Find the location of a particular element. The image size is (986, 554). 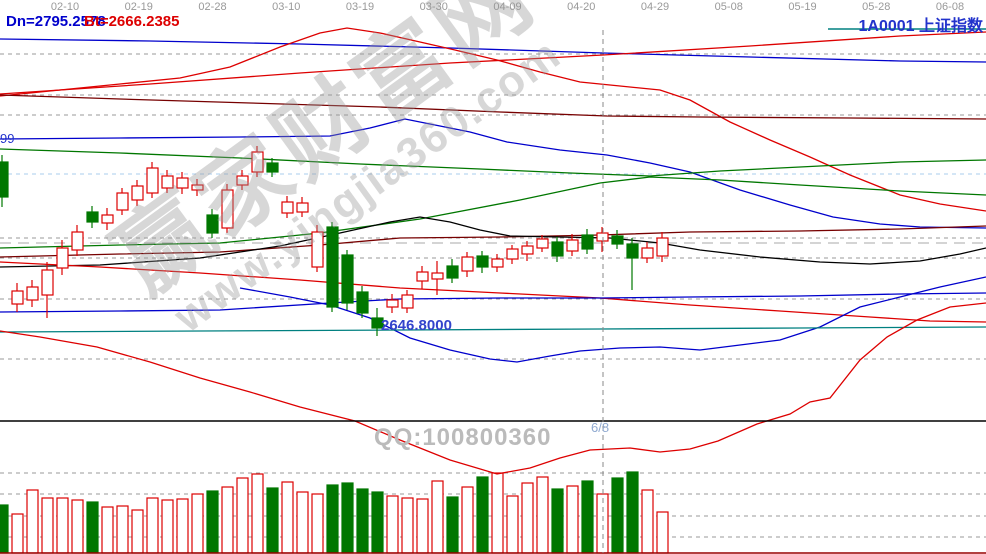

indicator-bt-value: Bt=2666.2385 is located at coordinates (132, 21).